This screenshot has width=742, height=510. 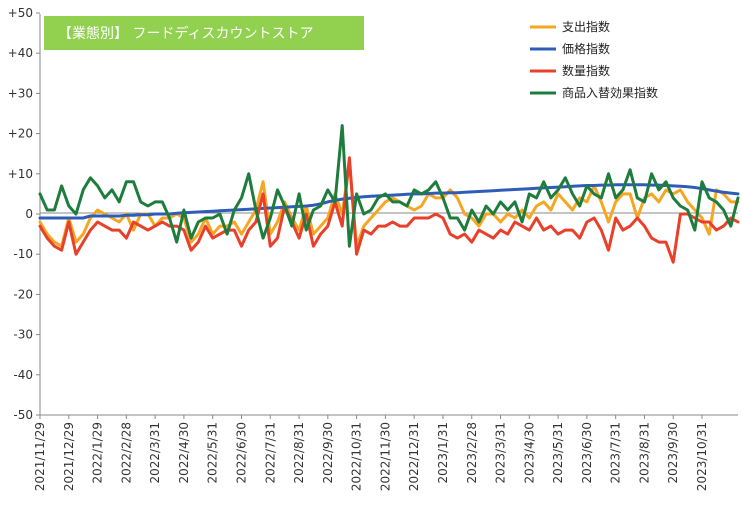 What do you see at coordinates (40, 456) in the screenshot?
I see `x-tick-label: 2021/11/29` at bounding box center [40, 456].